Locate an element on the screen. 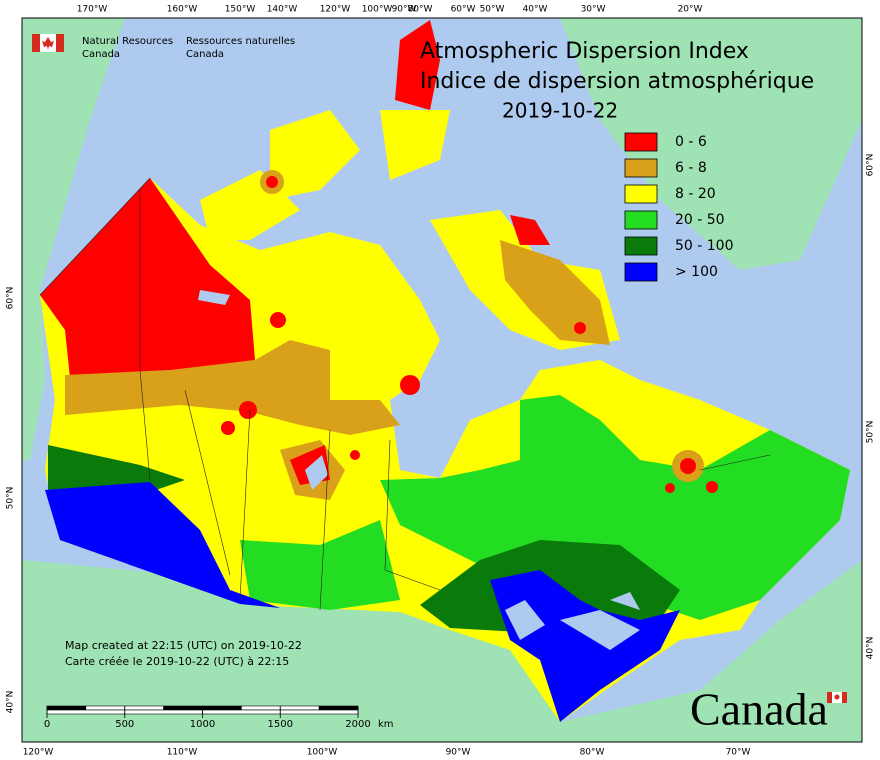  legend-label: 8 - 20 is located at coordinates (695, 194).